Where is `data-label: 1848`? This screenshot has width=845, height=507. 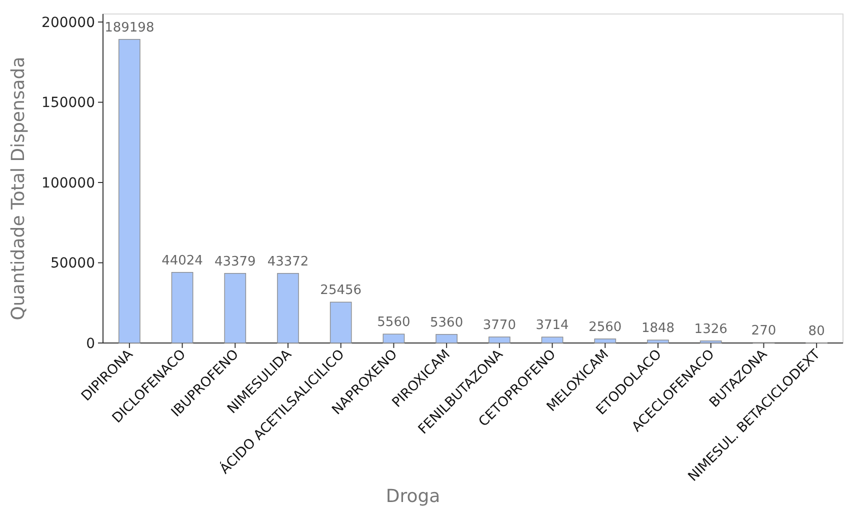
data-label: 1848 is located at coordinates (658, 328).